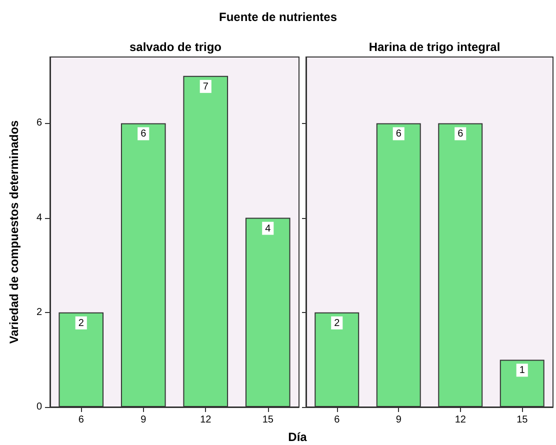  What do you see at coordinates (297, 437) in the screenshot?
I see `x-axis-title: Día` at bounding box center [297, 437].